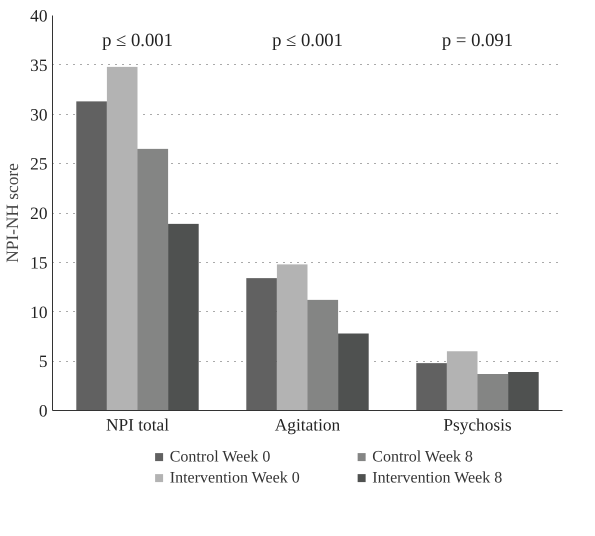  Describe the element at coordinates (220, 457) in the screenshot. I see `legend-label: Control Week 0` at that location.